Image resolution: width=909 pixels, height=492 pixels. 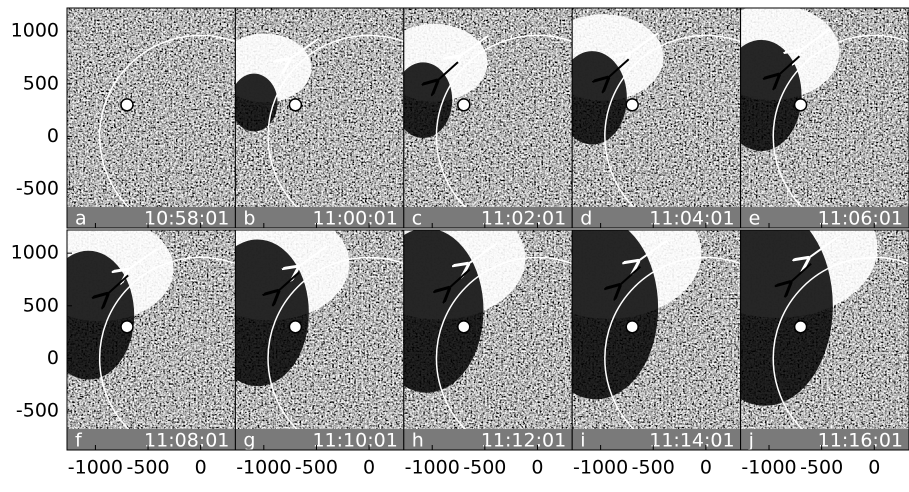 I want to click on panel-time: 11:10:01, so click(x=354, y=441).